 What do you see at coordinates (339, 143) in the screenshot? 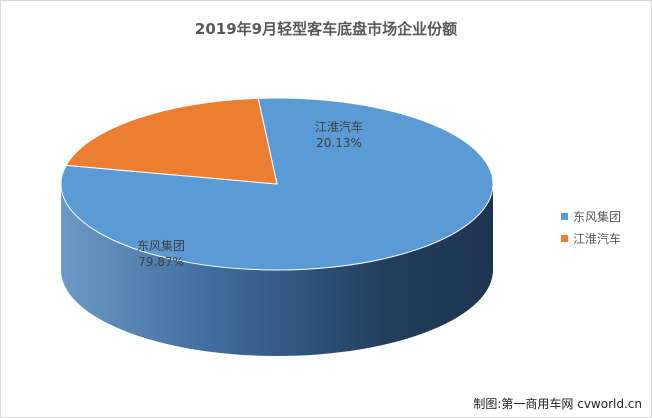
I see `data-label-value: 20.13%` at bounding box center [339, 143].